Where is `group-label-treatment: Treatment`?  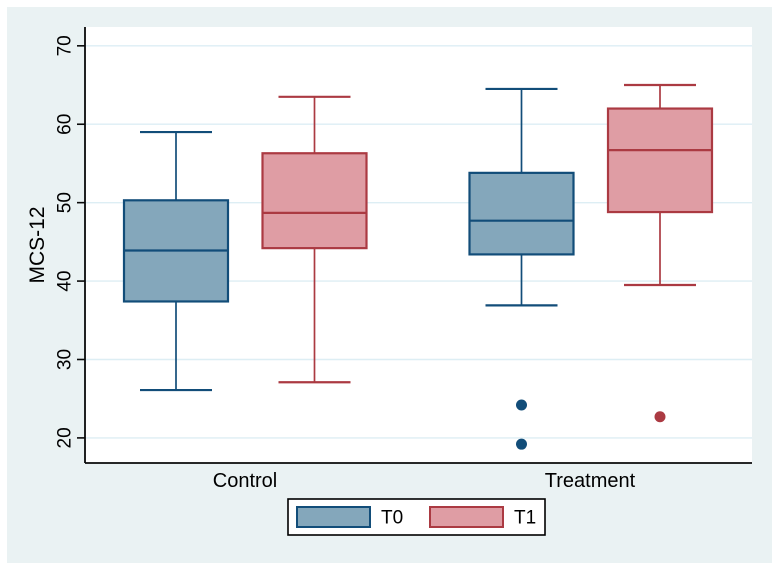
group-label-treatment: Treatment is located at coordinates (590, 481).